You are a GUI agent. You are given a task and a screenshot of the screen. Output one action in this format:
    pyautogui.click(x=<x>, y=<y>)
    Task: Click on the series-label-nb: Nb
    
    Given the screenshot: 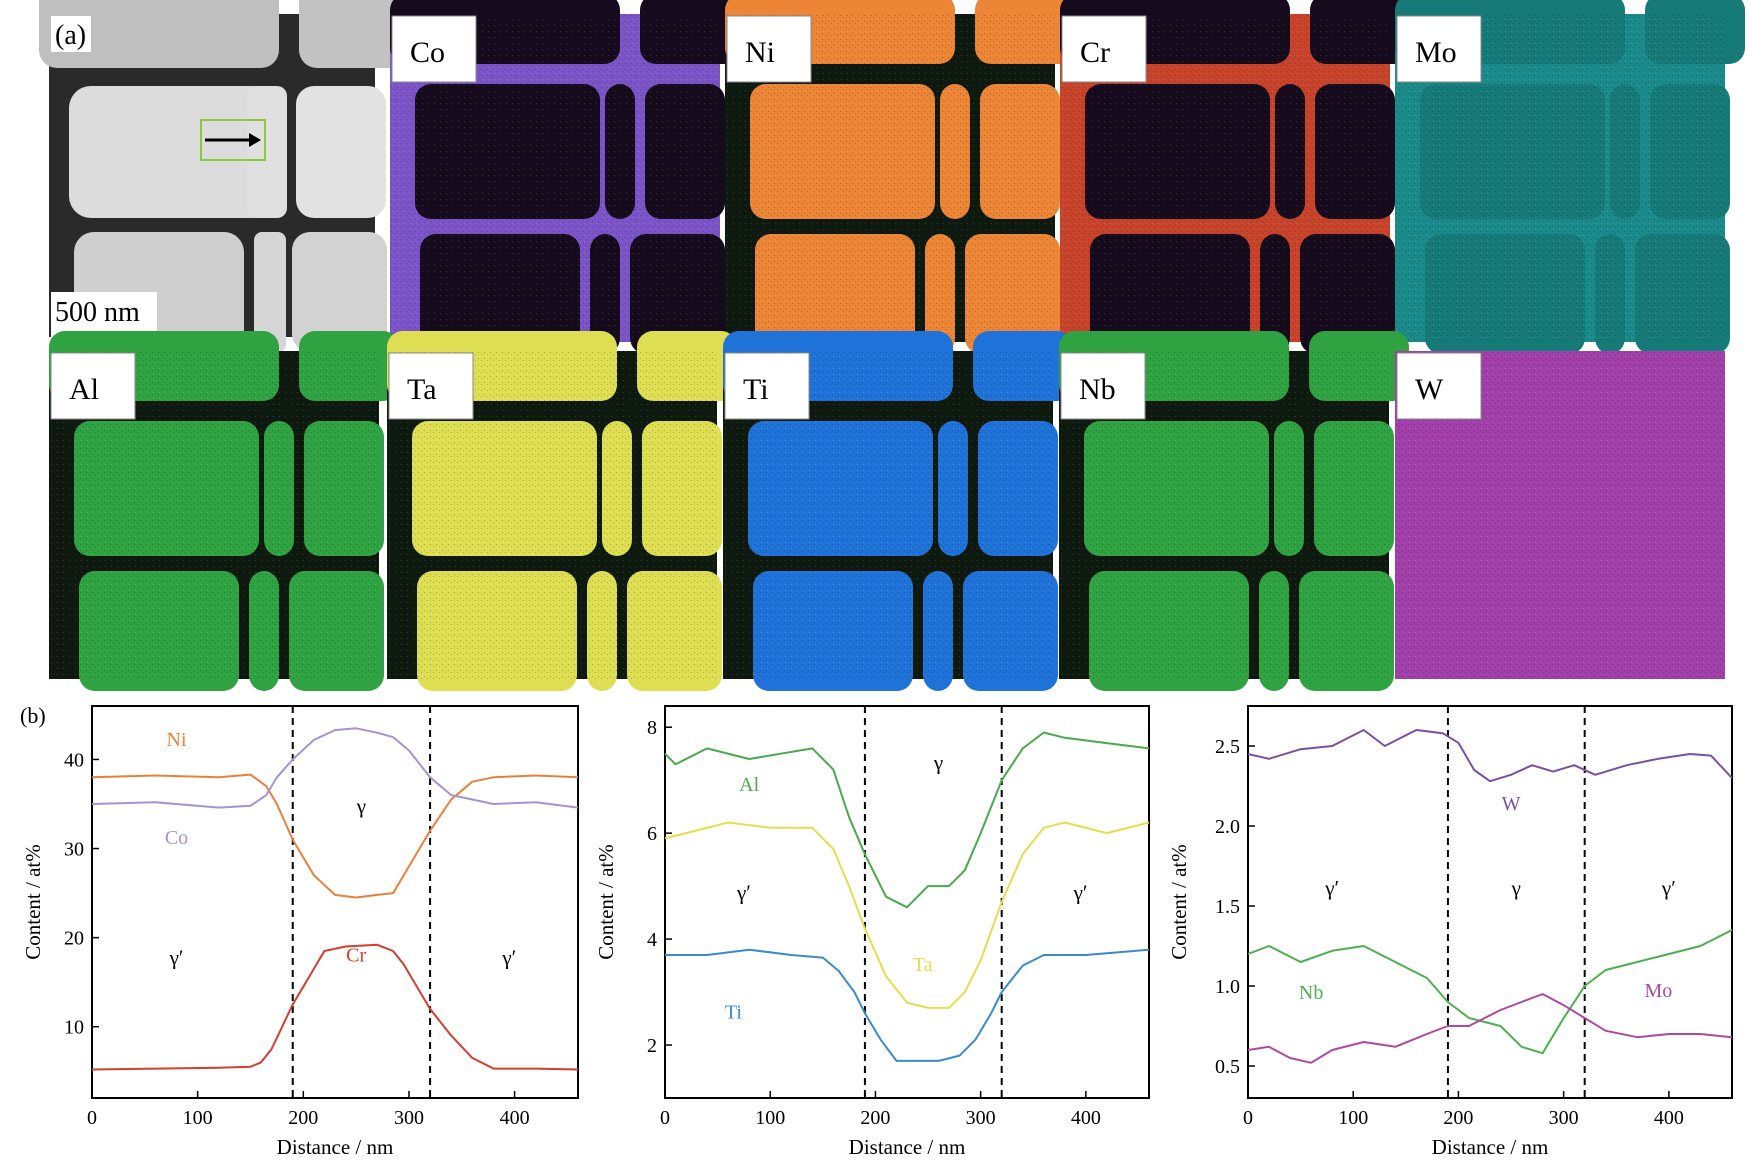 What is the action you would take?
    pyautogui.click(x=1311, y=993)
    